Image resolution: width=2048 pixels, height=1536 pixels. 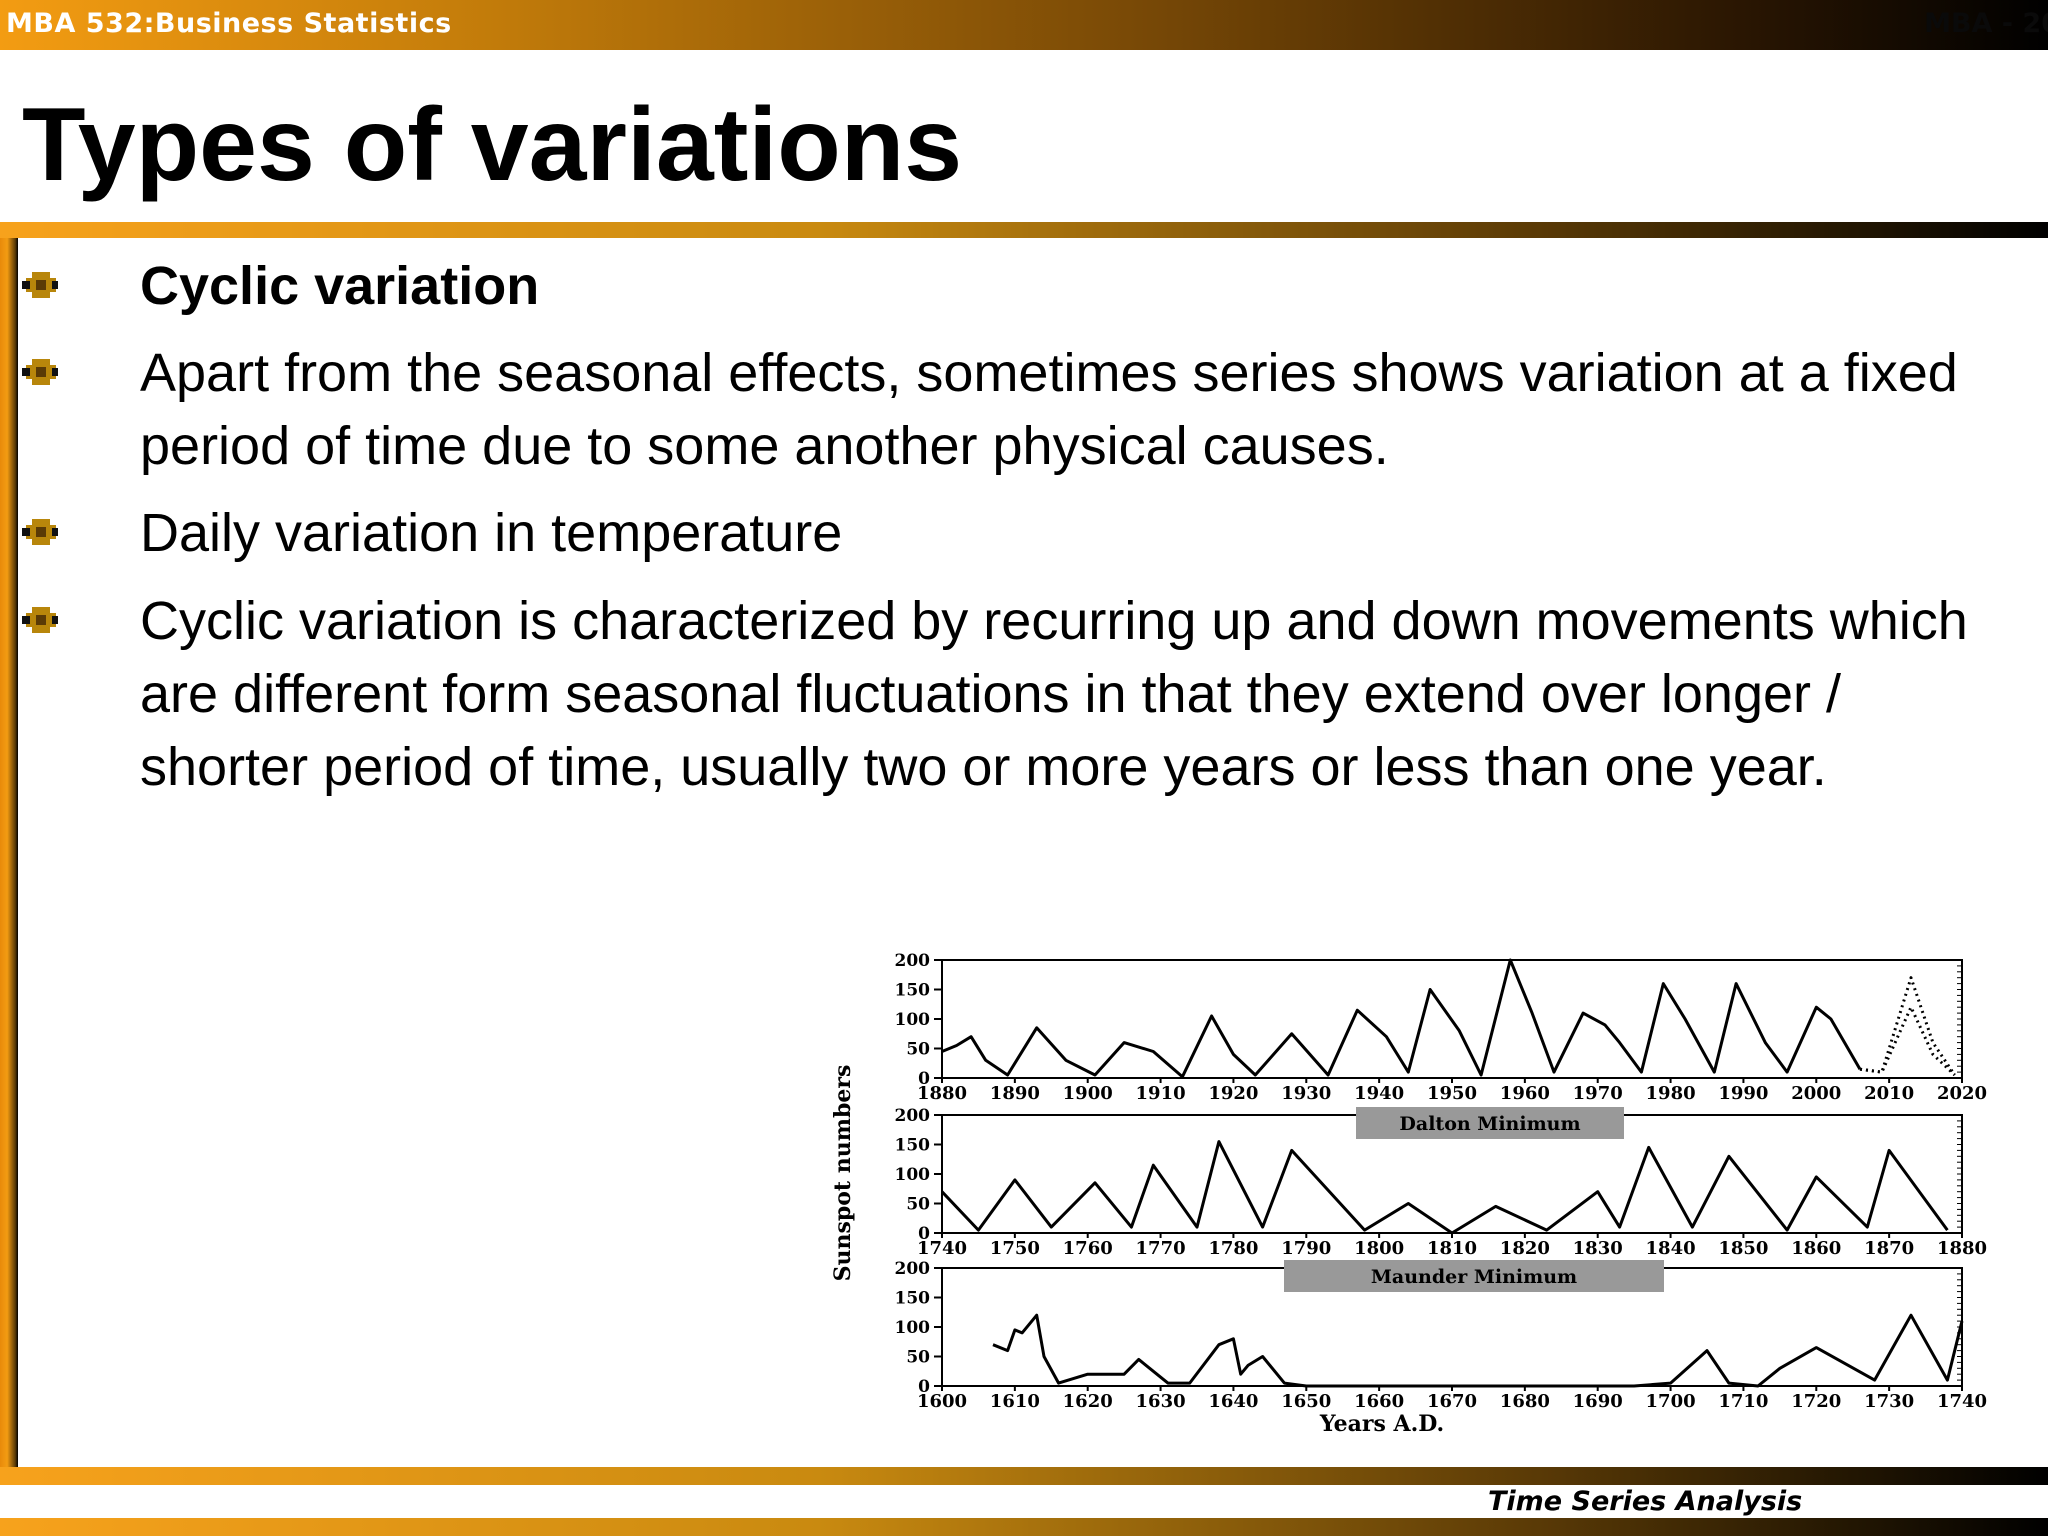 What do you see at coordinates (1452, 1248) in the screenshot?
I see `x-tick-label: 1810` at bounding box center [1452, 1248].